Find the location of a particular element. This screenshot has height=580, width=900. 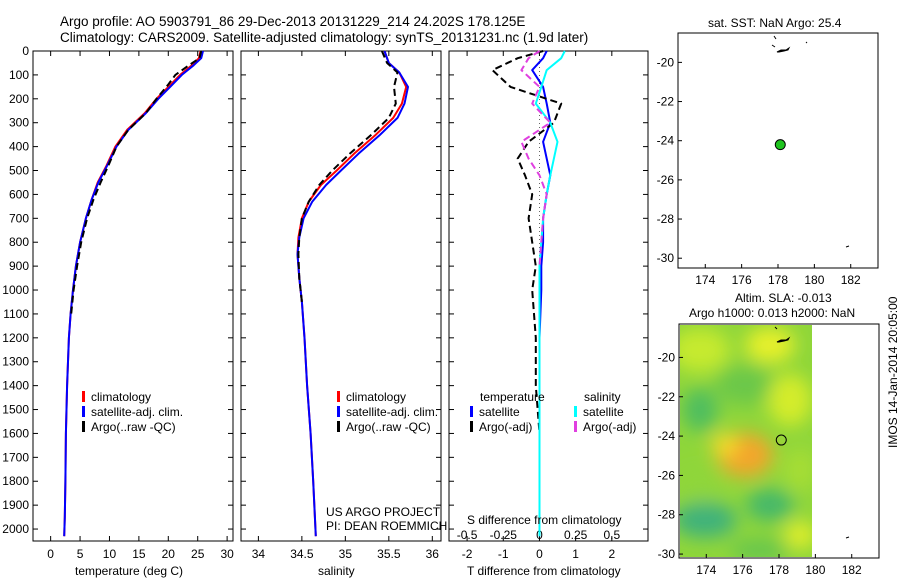

legend-group-title-temperature: temperature is located at coordinates (512, 397).